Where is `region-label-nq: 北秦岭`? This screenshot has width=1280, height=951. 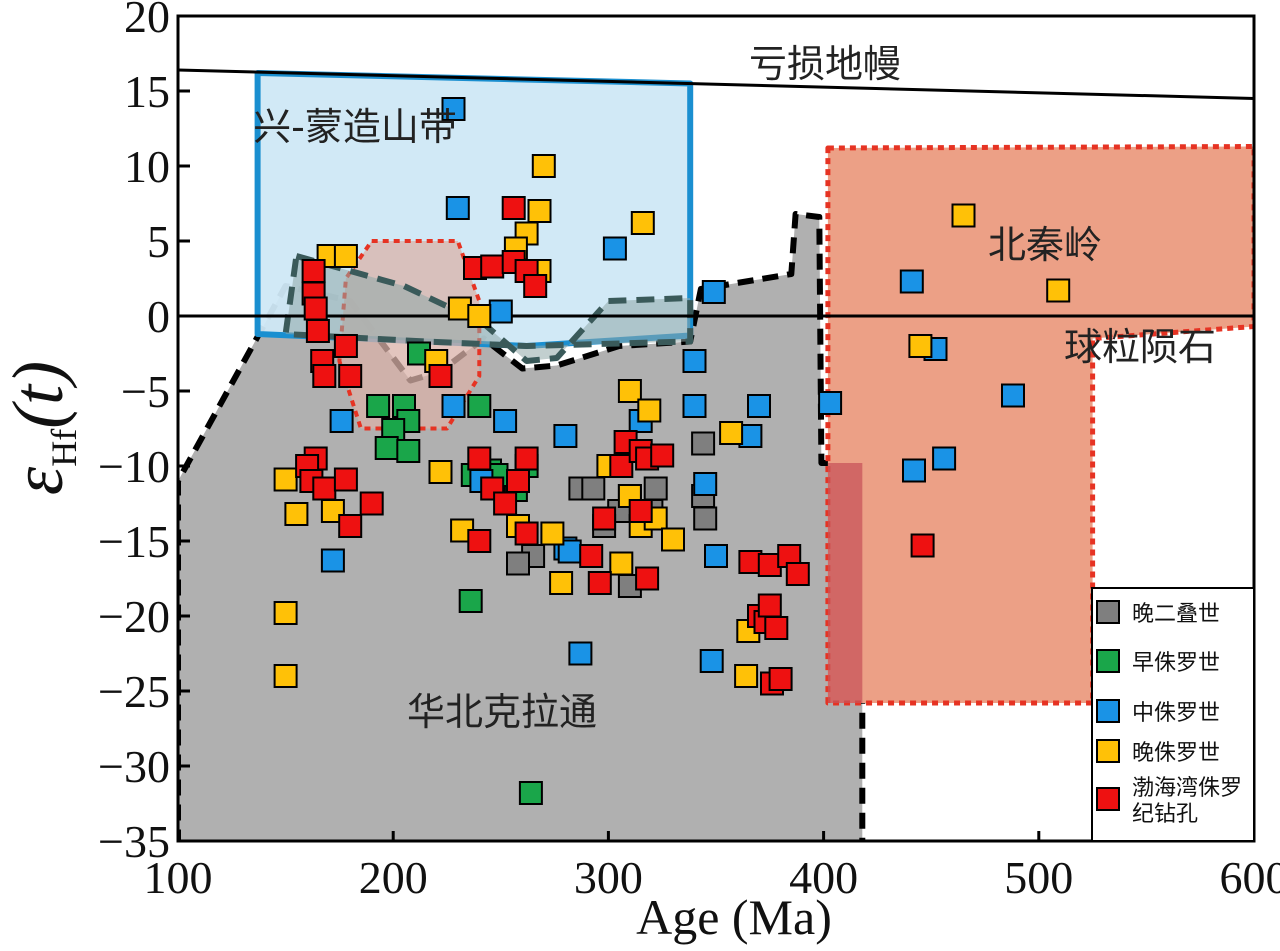 region-label-nq: 北秦岭 is located at coordinates (1045, 245).